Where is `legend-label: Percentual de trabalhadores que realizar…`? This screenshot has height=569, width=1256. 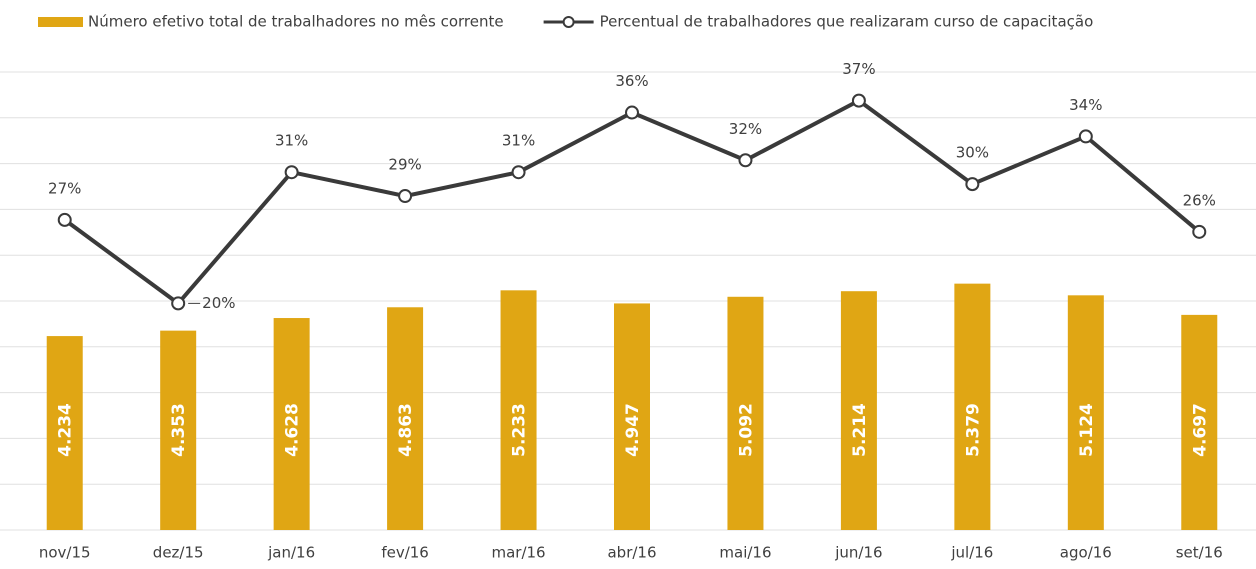
legend-label: Percentual de trabalhadores que realizar… is located at coordinates (847, 22).